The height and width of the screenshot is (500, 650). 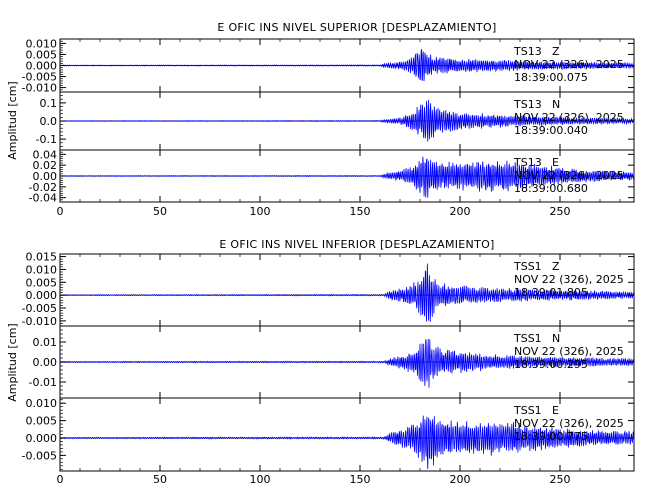 I want to click on y-tick-label: 0.04, so click(x=45, y=154).